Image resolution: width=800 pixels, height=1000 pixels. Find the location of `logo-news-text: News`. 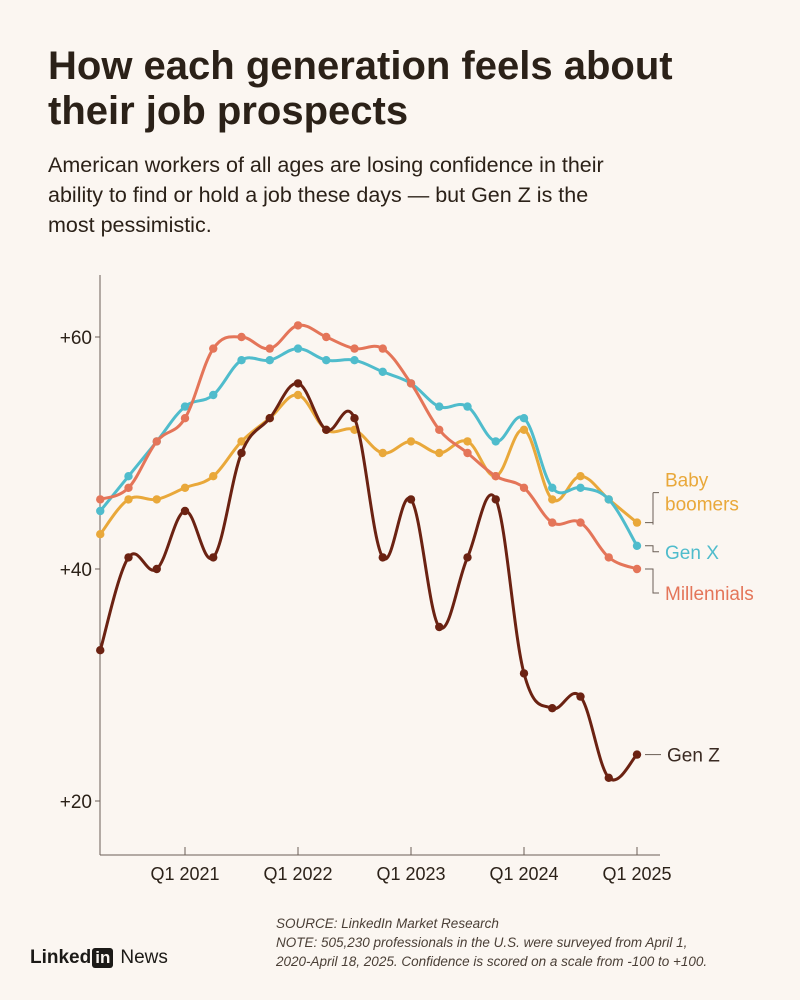

logo-news-text: News is located at coordinates (144, 957).